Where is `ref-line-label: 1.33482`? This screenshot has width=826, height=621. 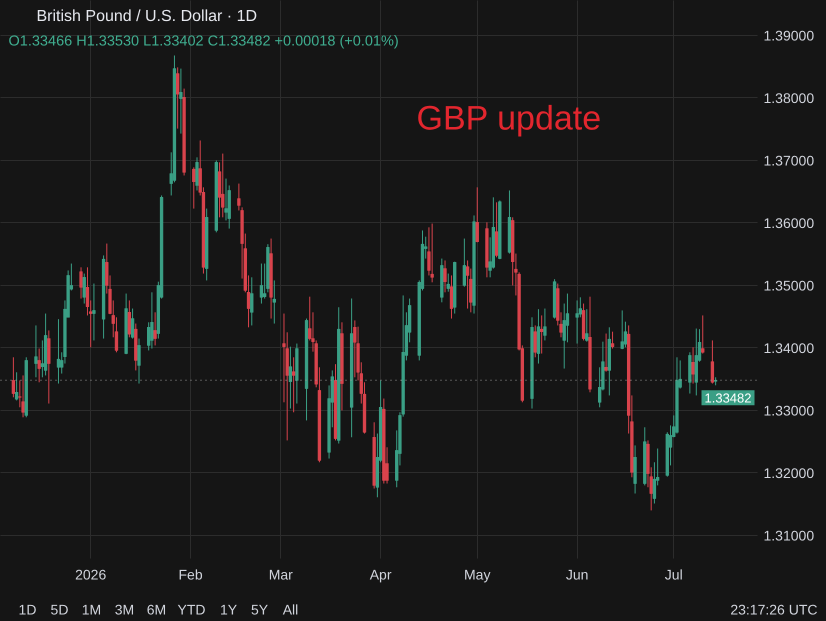 ref-line-label: 1.33482 is located at coordinates (728, 398).